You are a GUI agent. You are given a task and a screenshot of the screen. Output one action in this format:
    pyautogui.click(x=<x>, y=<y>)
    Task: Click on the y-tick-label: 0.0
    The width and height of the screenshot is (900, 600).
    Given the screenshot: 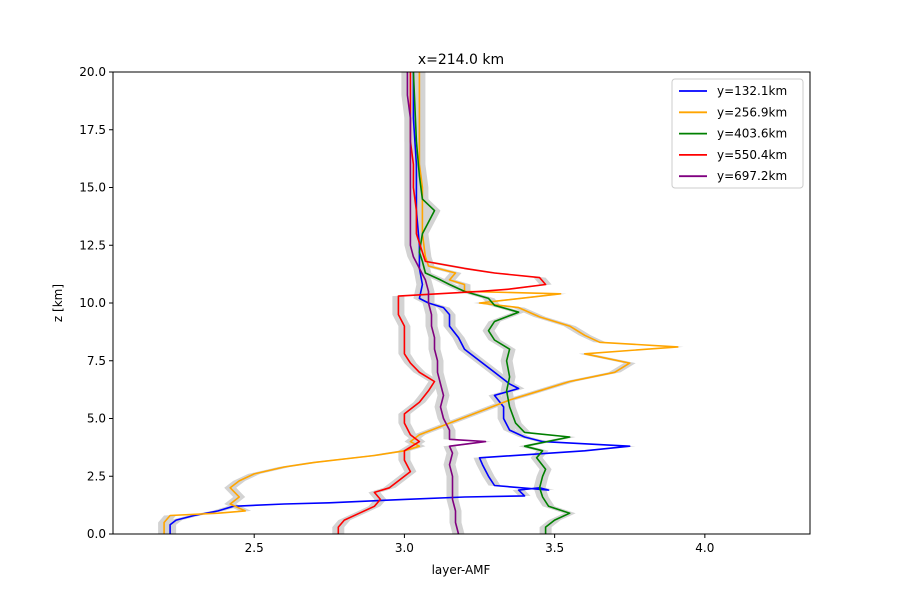 What is the action you would take?
    pyautogui.click(x=96, y=534)
    